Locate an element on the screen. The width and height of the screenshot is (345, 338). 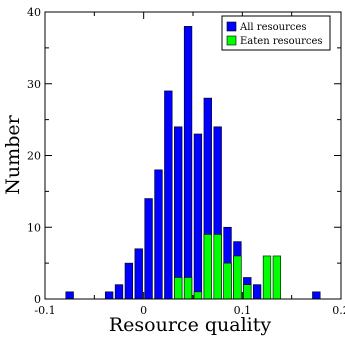
legend-swatch-eaten-resources is located at coordinates (231, 40).